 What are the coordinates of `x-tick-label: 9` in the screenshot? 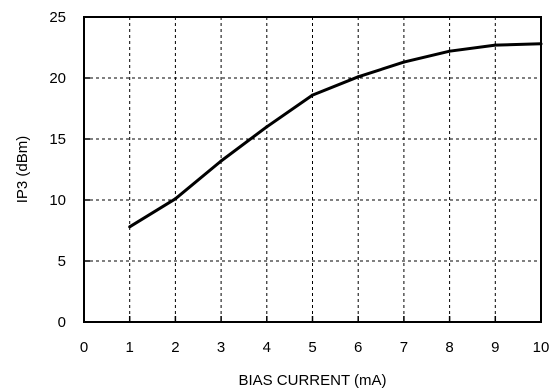 It's located at (495, 347).